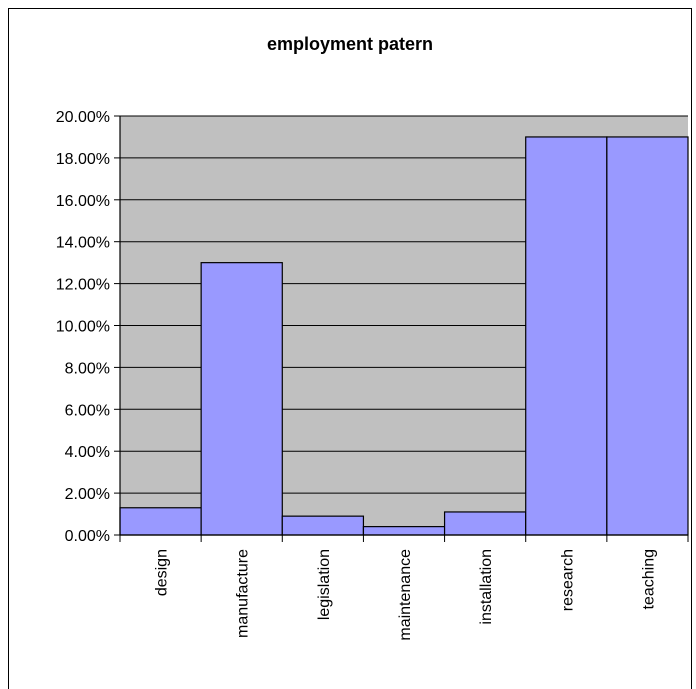  What do you see at coordinates (324, 584) in the screenshot?
I see `x-tick-label: legislation` at bounding box center [324, 584].